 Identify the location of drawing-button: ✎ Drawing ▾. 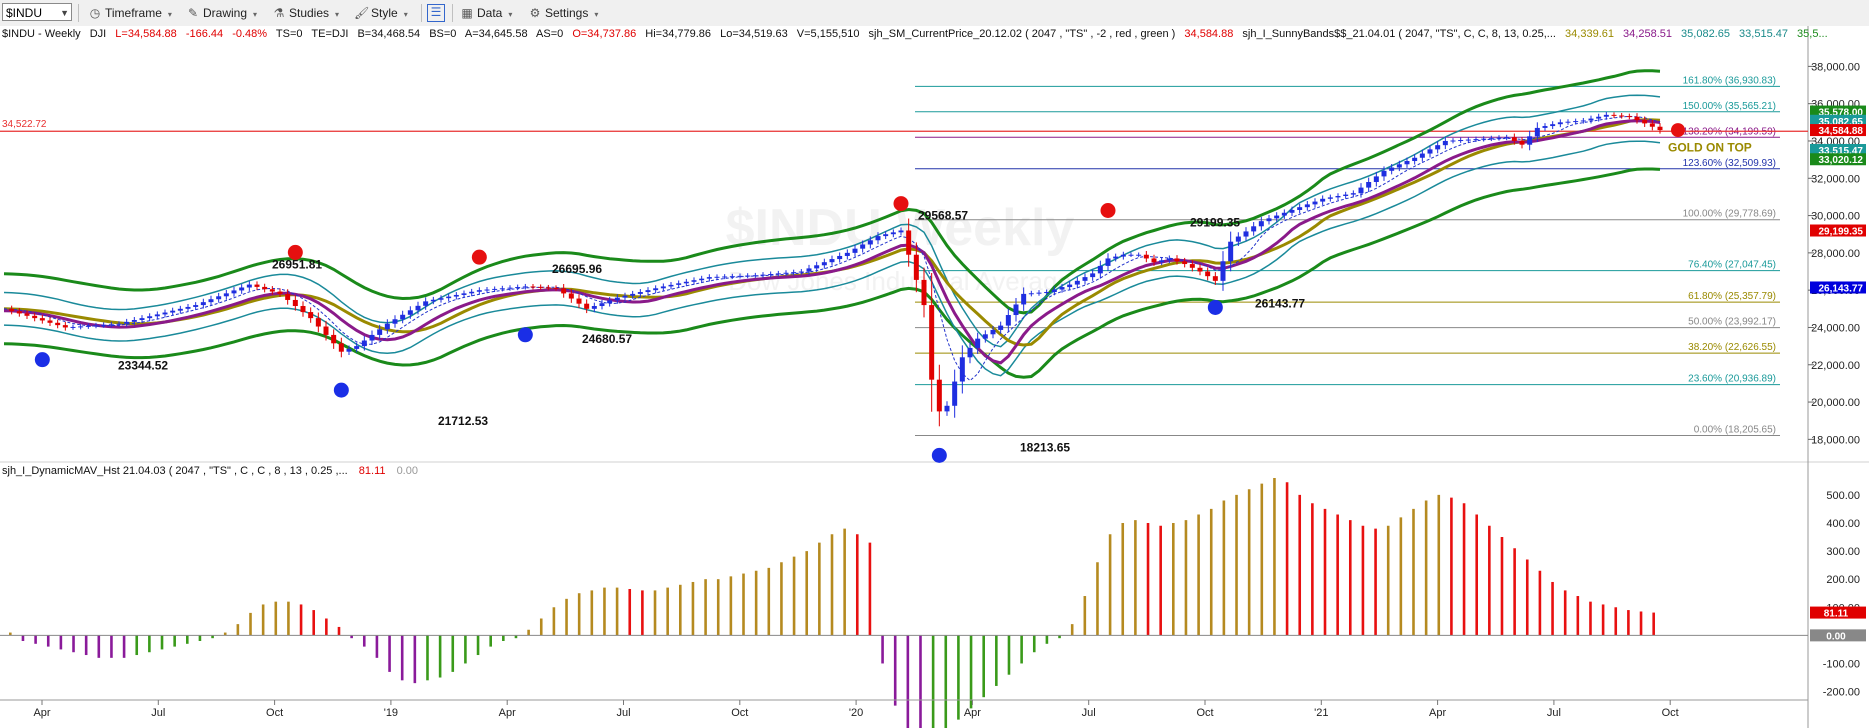
(221, 13).